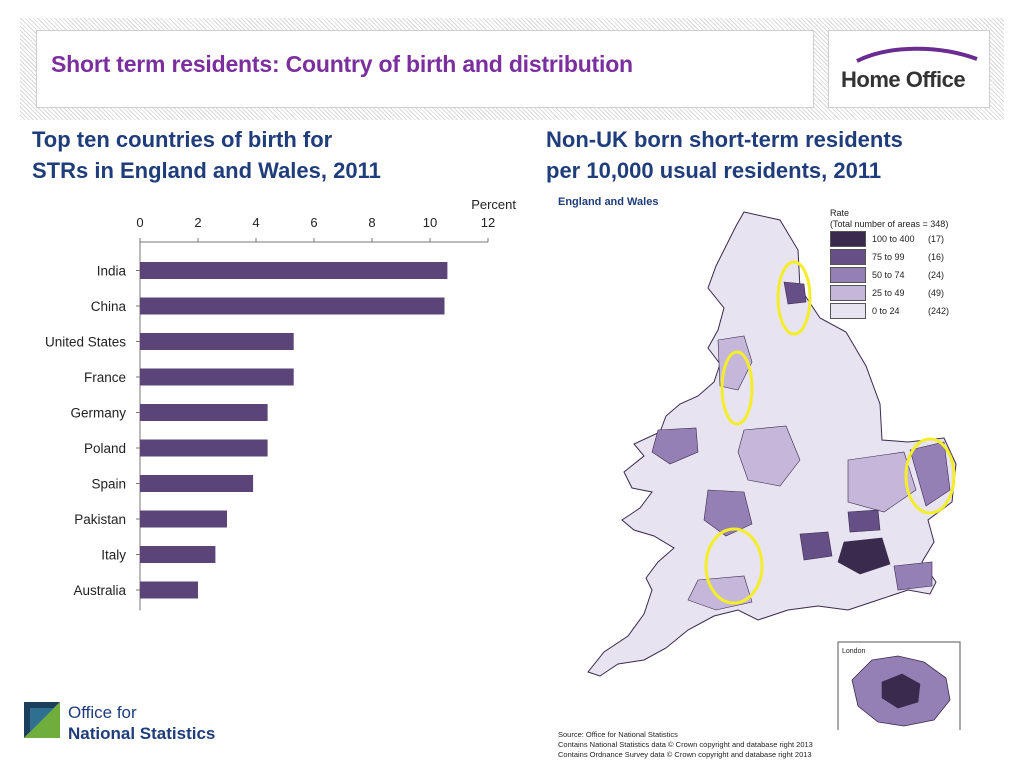 The width and height of the screenshot is (1024, 768). Describe the element at coordinates (888, 293) in the screenshot. I see `legend-range: 25 to 49` at that location.